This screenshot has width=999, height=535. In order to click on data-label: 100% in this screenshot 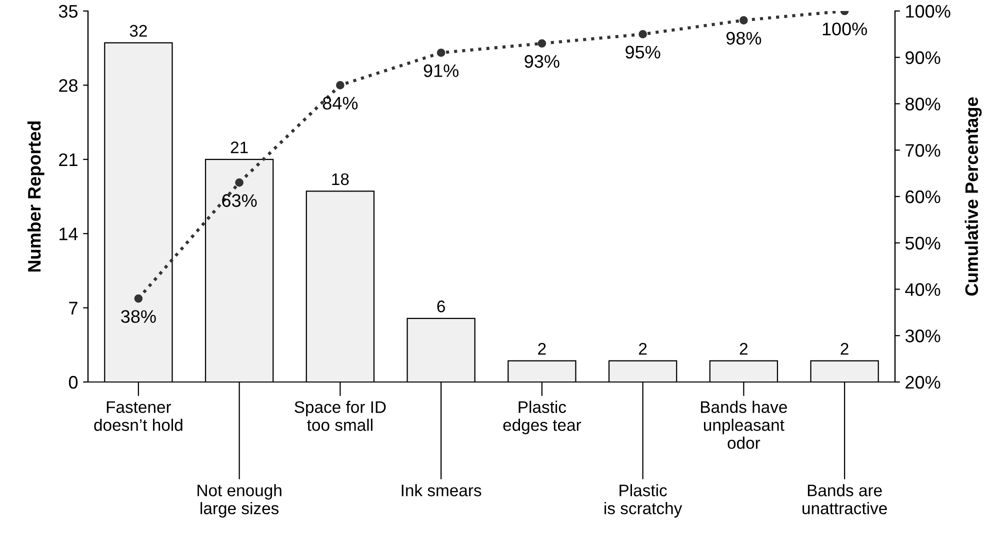, I will do `click(845, 29)`.